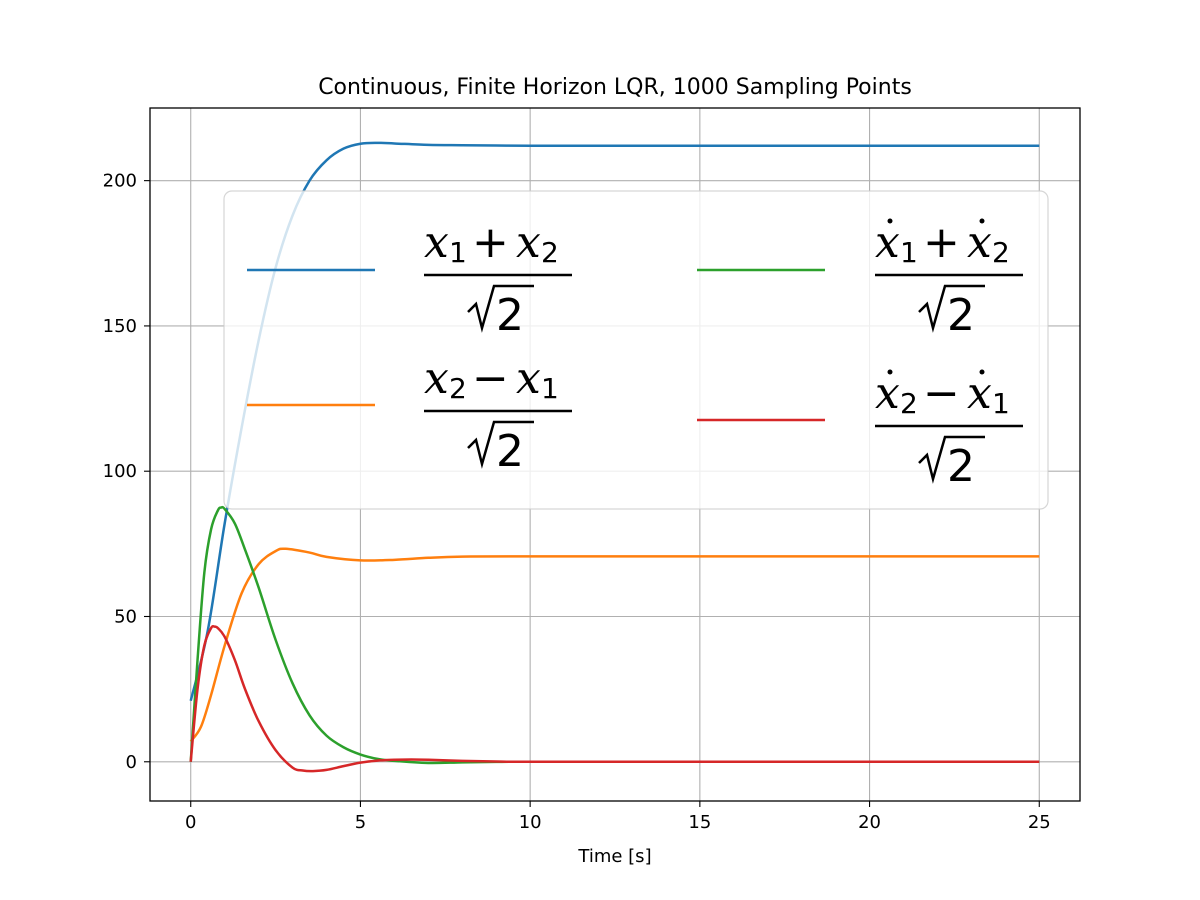 The height and width of the screenshot is (900, 1200). I want to click on y-tick-label-0: 0, so click(131, 762).